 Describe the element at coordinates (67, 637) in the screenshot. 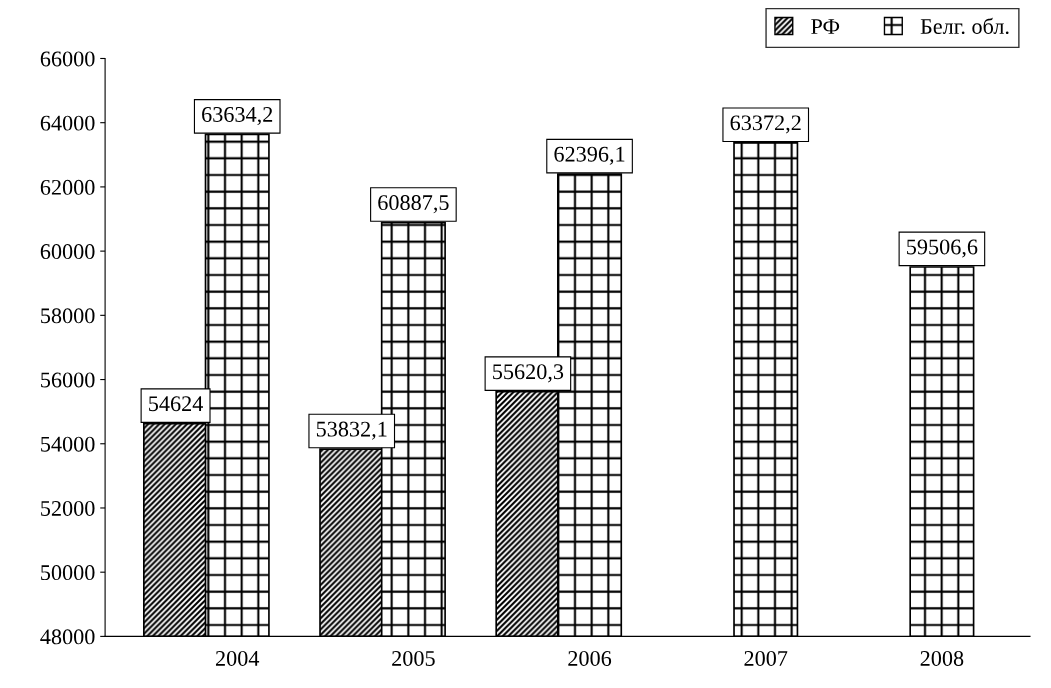

I see `y-tick-label: 48000` at that location.